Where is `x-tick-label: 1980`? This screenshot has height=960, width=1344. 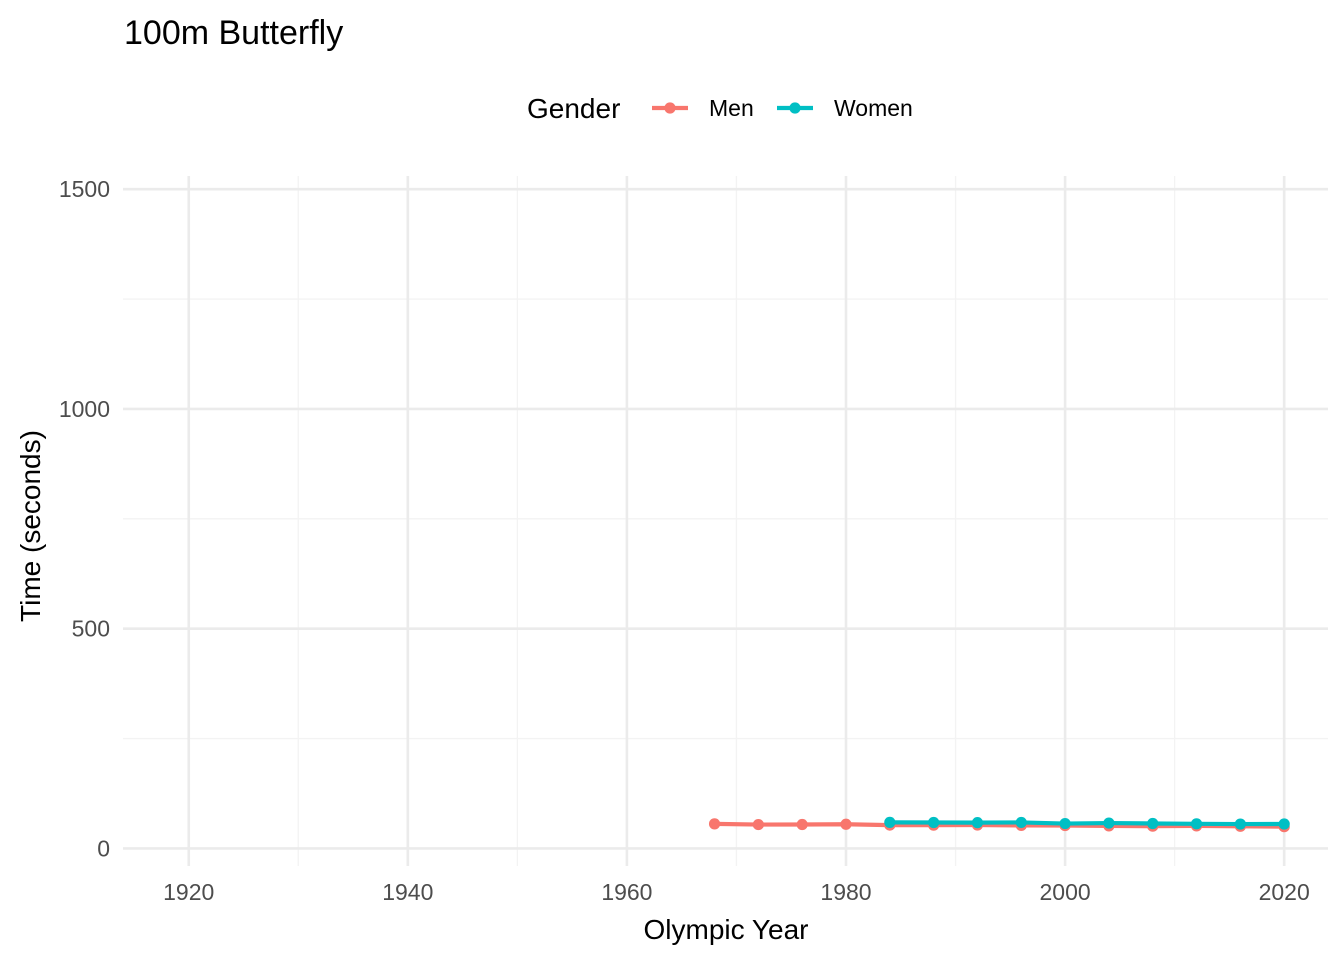
x-tick-label: 1980 is located at coordinates (845, 892).